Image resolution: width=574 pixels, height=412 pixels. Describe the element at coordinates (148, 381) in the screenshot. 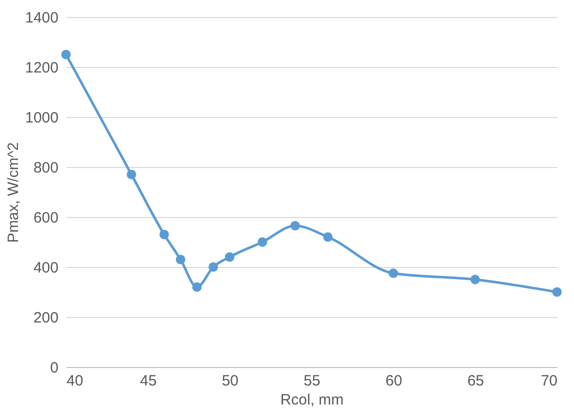

I see `x-tick-label: 45` at that location.